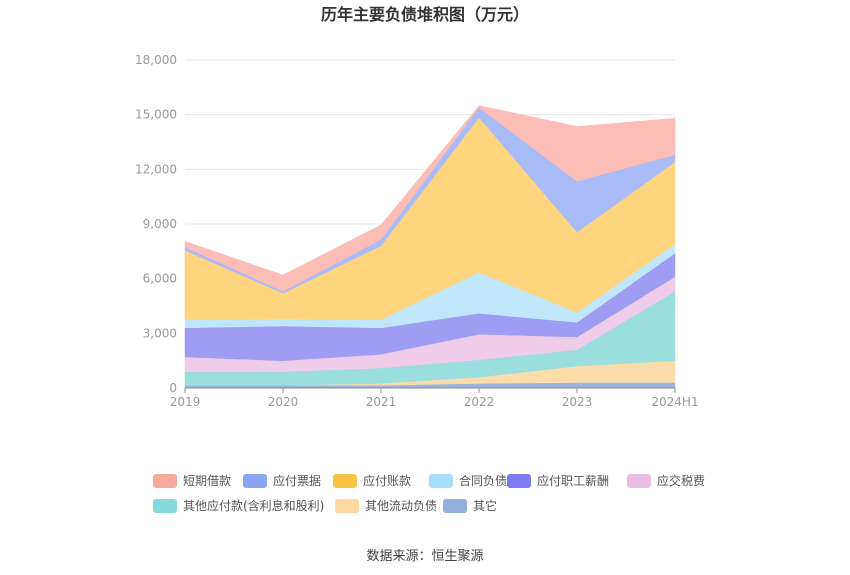 The height and width of the screenshot is (575, 850). What do you see at coordinates (577, 402) in the screenshot?
I see `x-tick-label: 2023` at bounding box center [577, 402].